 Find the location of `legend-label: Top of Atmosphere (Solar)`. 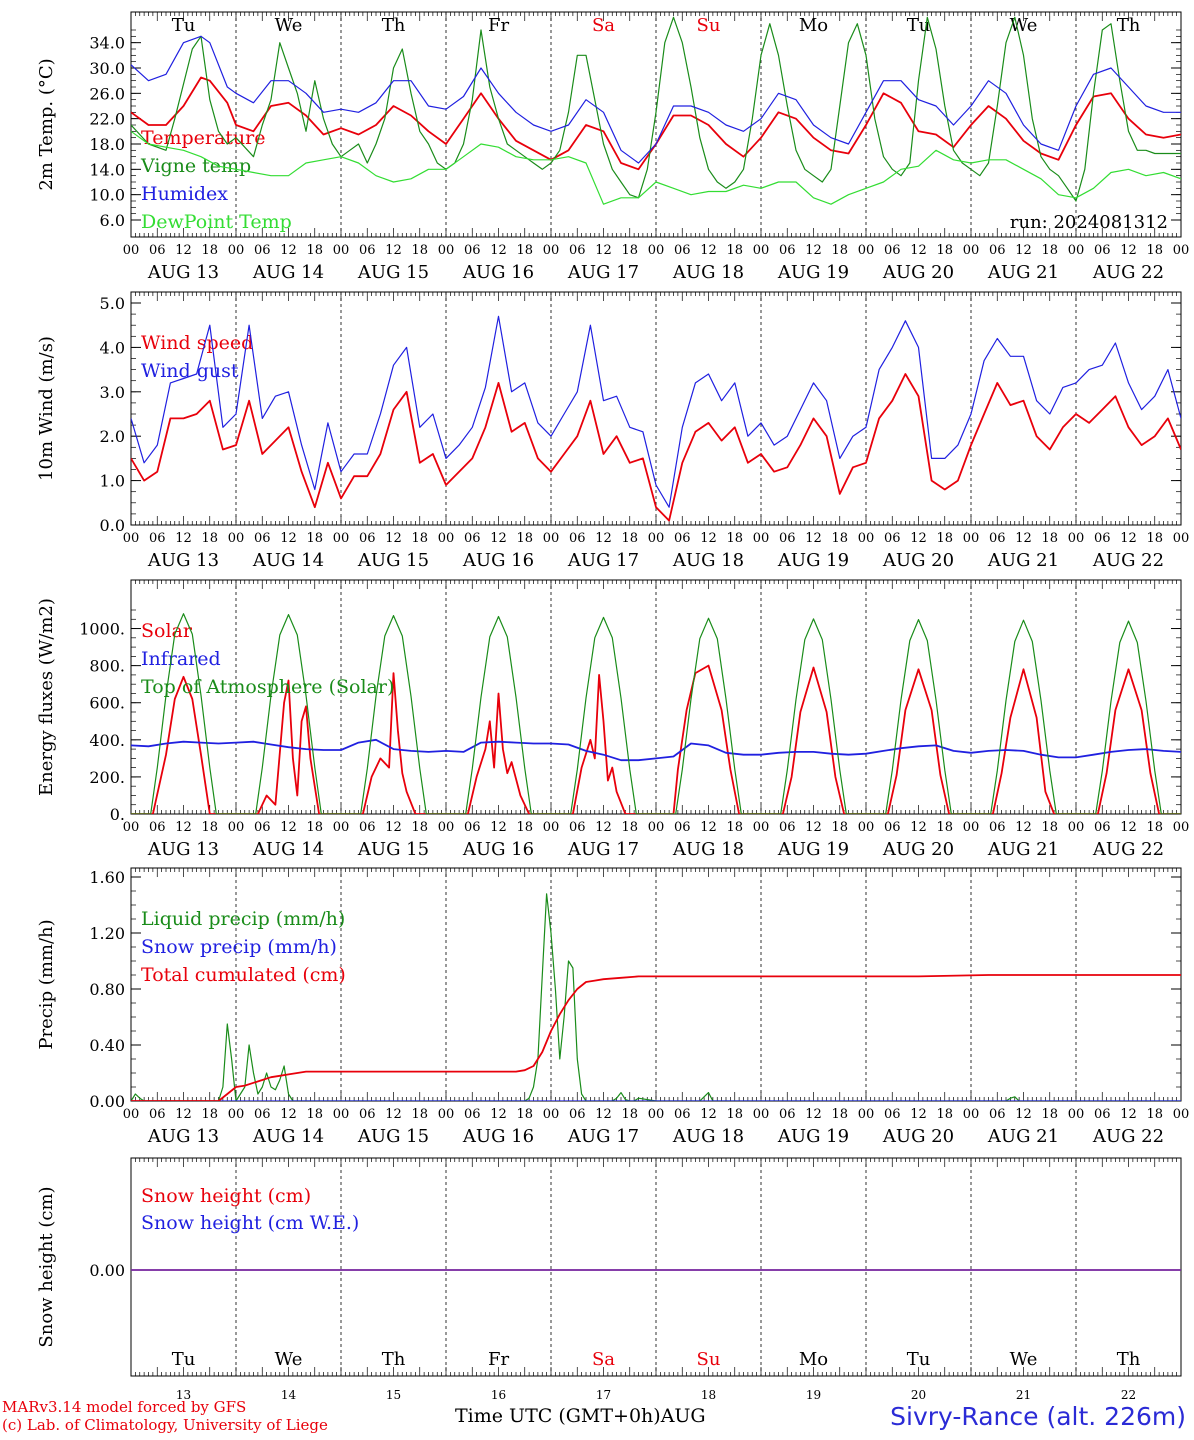

legend-label: Top of Atmosphere (Solar) is located at coordinates (267, 687).